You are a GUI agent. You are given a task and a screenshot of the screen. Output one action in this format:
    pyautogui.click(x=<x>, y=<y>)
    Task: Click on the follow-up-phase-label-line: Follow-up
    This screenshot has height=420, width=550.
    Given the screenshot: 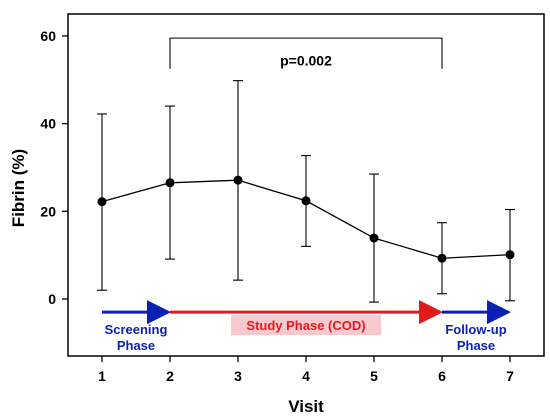 What is the action you would take?
    pyautogui.click(x=475, y=329)
    